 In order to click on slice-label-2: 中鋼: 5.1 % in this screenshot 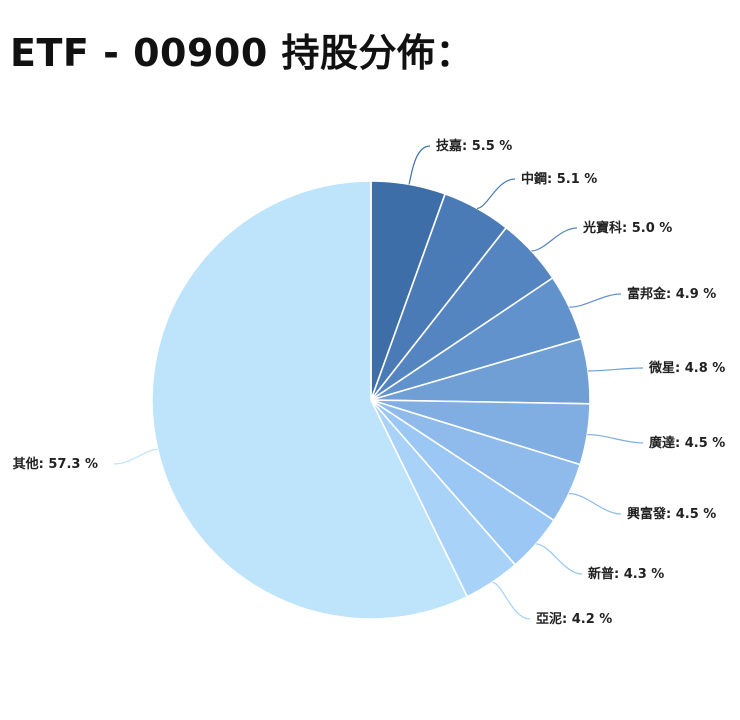, I will do `click(559, 179)`.